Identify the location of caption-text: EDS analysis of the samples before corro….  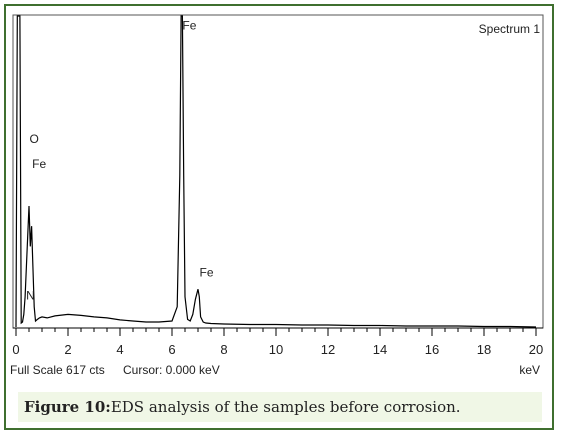
(285, 407).